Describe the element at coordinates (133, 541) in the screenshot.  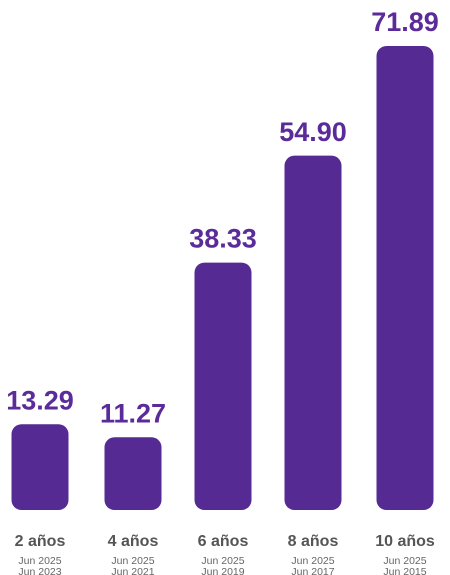
I see `category-label: 4 años` at that location.